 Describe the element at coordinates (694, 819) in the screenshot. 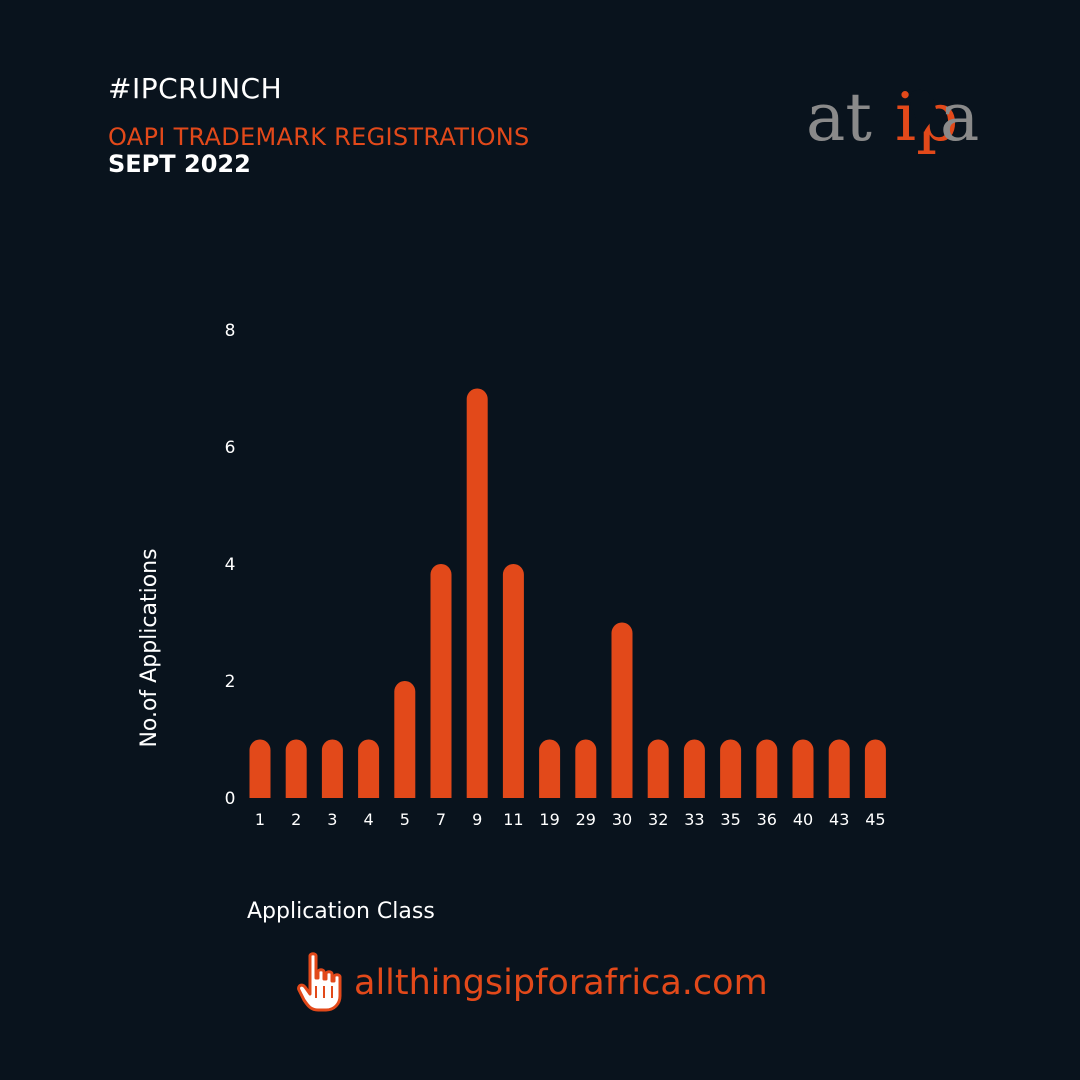

I see `x-tick-label: 33` at that location.